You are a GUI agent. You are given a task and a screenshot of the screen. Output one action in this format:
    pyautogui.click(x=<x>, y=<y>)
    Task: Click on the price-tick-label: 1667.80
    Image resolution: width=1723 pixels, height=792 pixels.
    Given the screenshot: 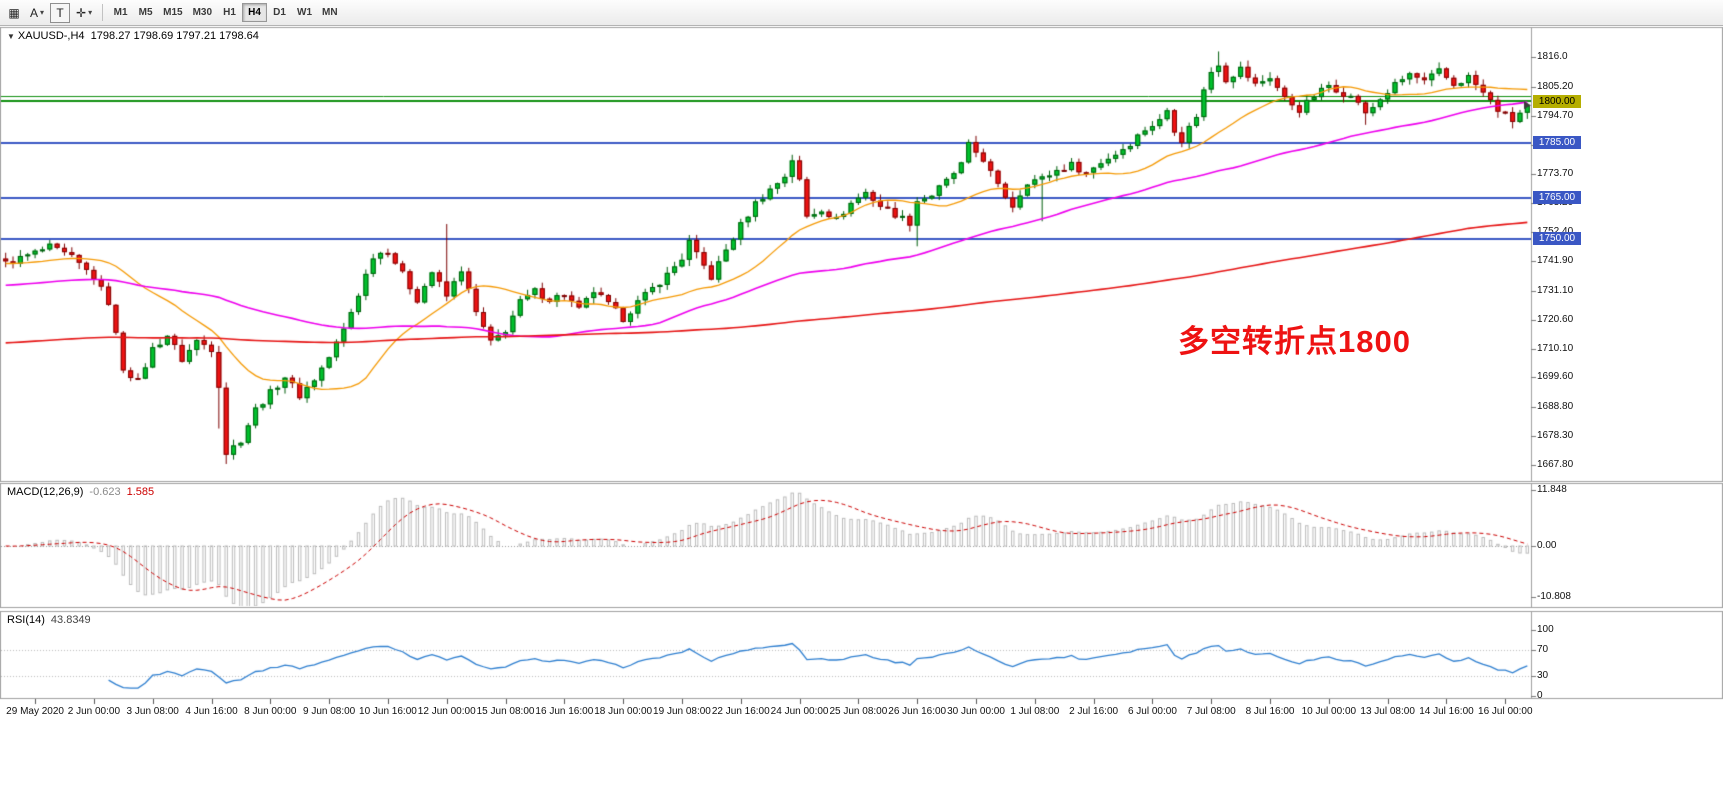 What is the action you would take?
    pyautogui.click(x=1555, y=464)
    